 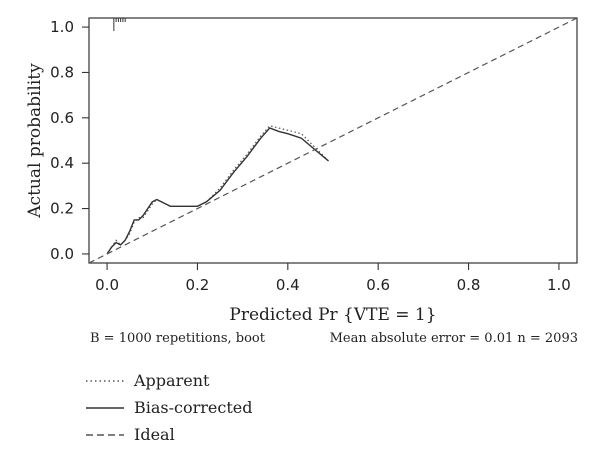 I want to click on series-line-apparent, so click(x=217, y=190).